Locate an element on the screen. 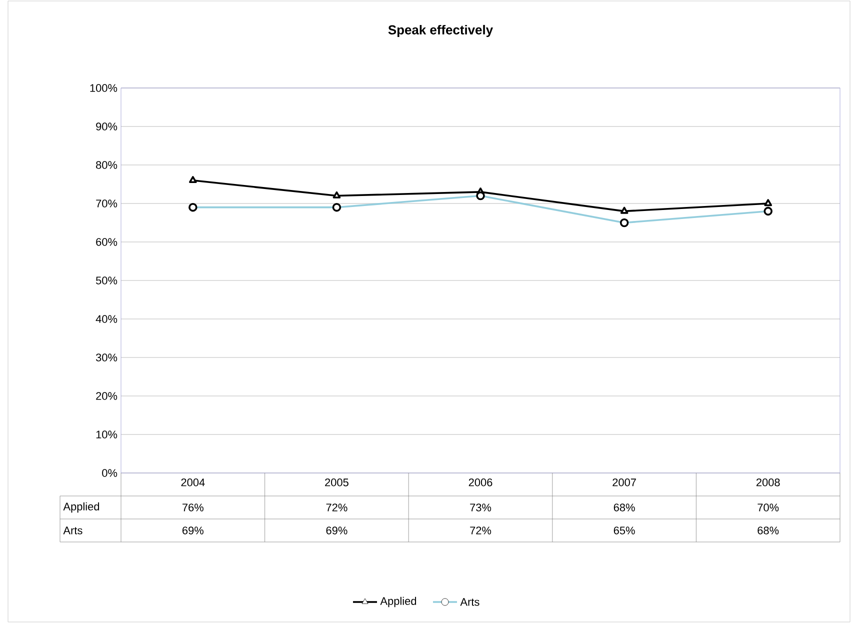  x-tick-label: 2007 is located at coordinates (624, 482).